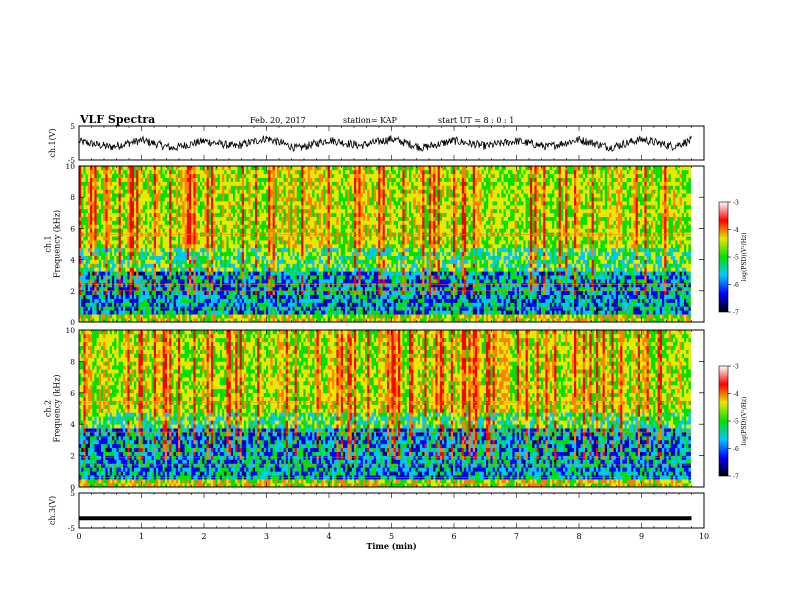  I want to click on ch1-waveform-frame, so click(391, 143).